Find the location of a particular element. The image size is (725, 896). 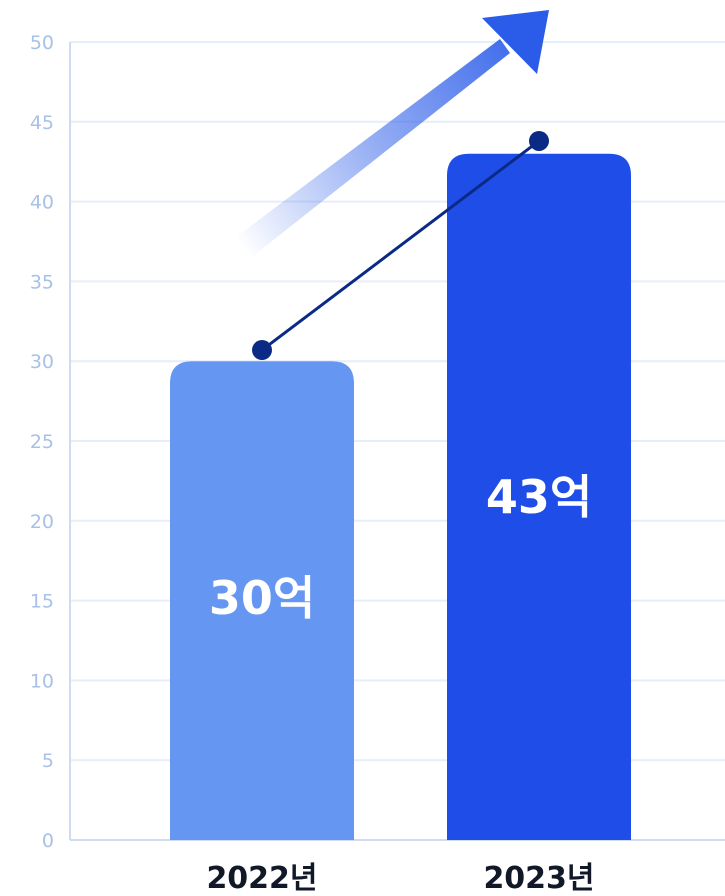

y-tick-label: 20 is located at coordinates (42, 522).